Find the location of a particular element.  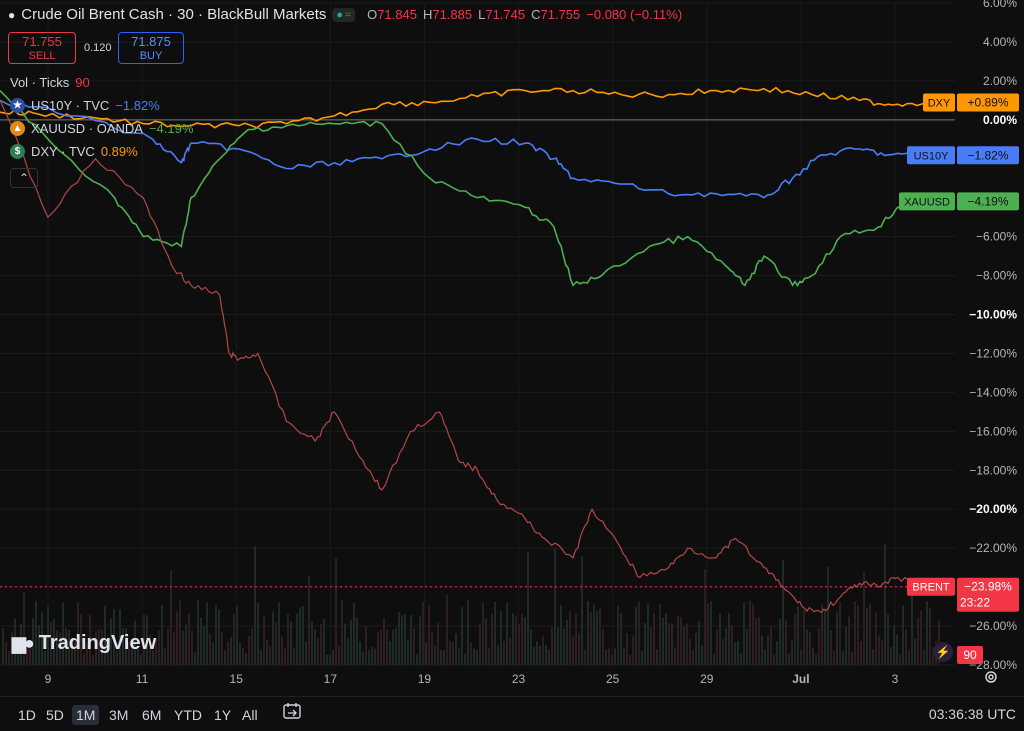

legend-dxy: $ DXY · TVC 0.89% is located at coordinates (74, 151).